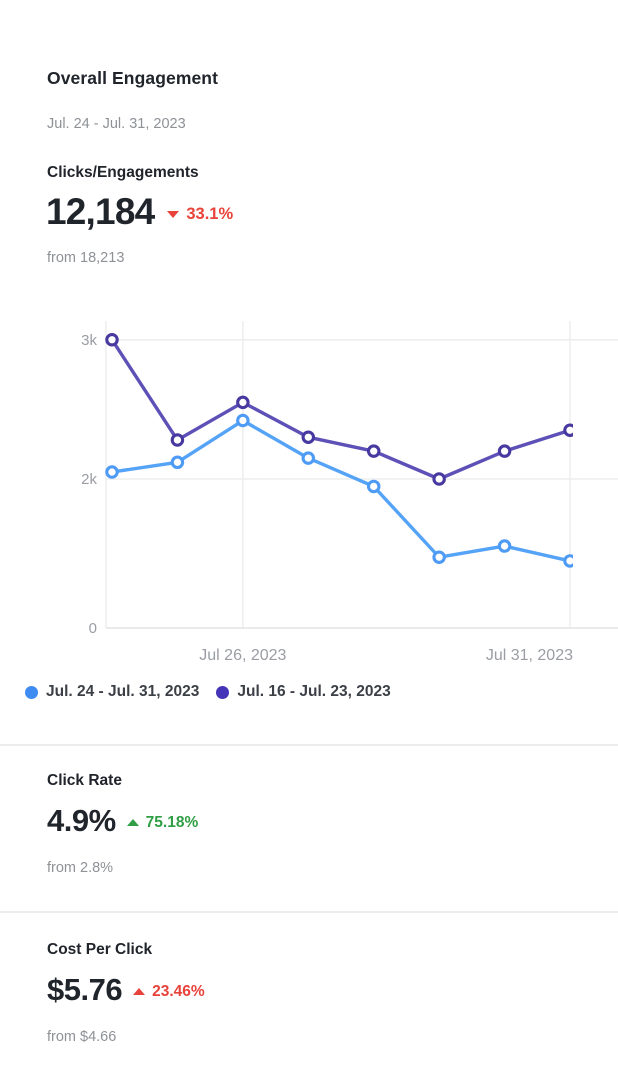 The width and height of the screenshot is (618, 1072). Describe the element at coordinates (123, 820) in the screenshot. I see `click-rate-row: 4.9% 75.18%` at that location.